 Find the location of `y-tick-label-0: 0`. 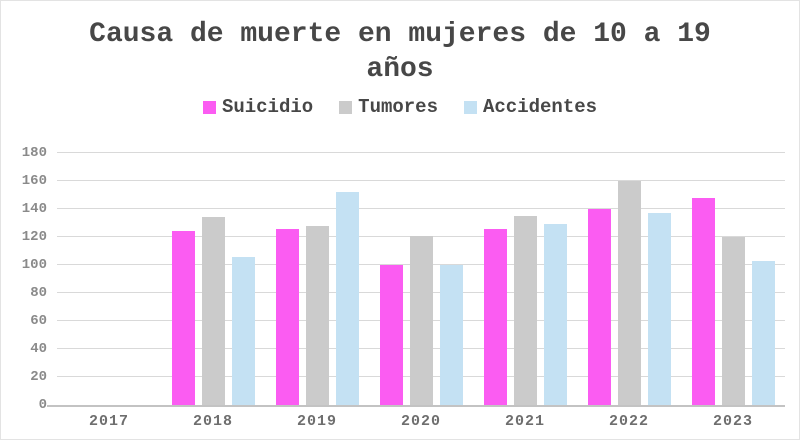

y-tick-label-0: 0 is located at coordinates (42, 405).